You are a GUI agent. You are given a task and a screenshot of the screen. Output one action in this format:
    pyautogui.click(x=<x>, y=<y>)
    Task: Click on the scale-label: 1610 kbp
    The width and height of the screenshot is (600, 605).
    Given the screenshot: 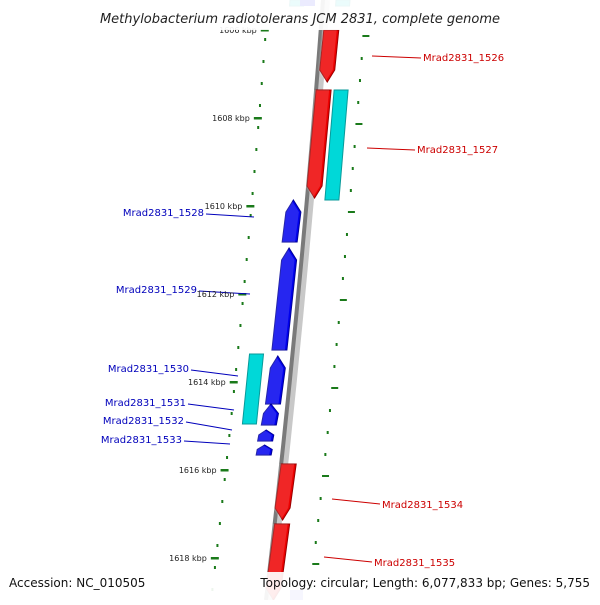 What is the action you would take?
    pyautogui.click(x=224, y=206)
    